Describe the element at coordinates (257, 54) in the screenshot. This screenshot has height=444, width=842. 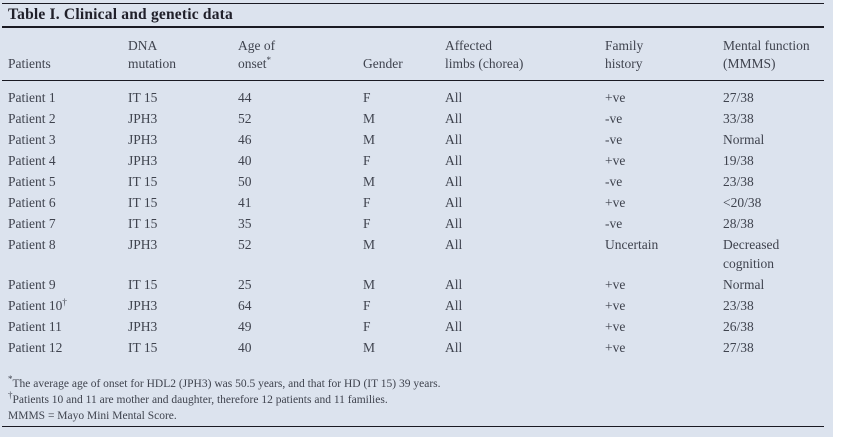
I see `column-header-2: Age of onset*` at that location.